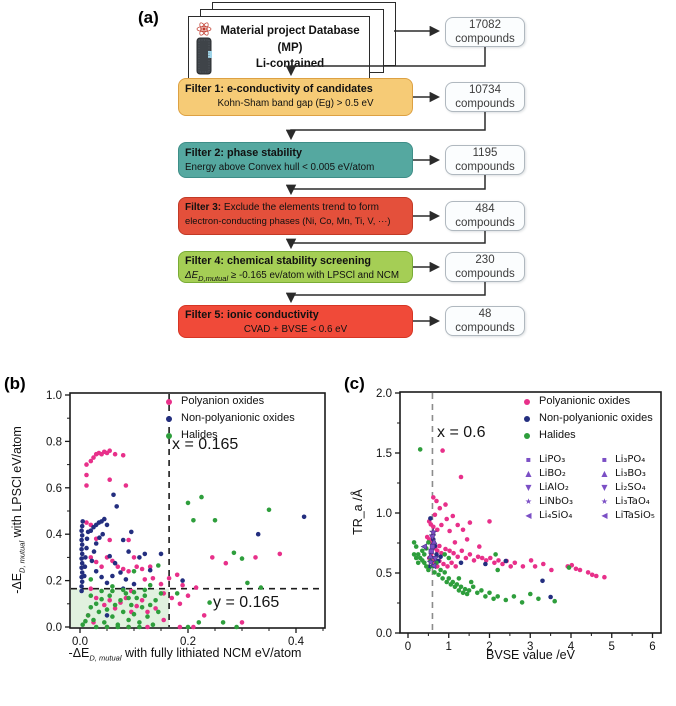 The height and width of the screenshot is (706, 676). Describe the element at coordinates (243, 153) in the screenshot. I see `filter-2-title: Filter 2: phase stability` at that location.